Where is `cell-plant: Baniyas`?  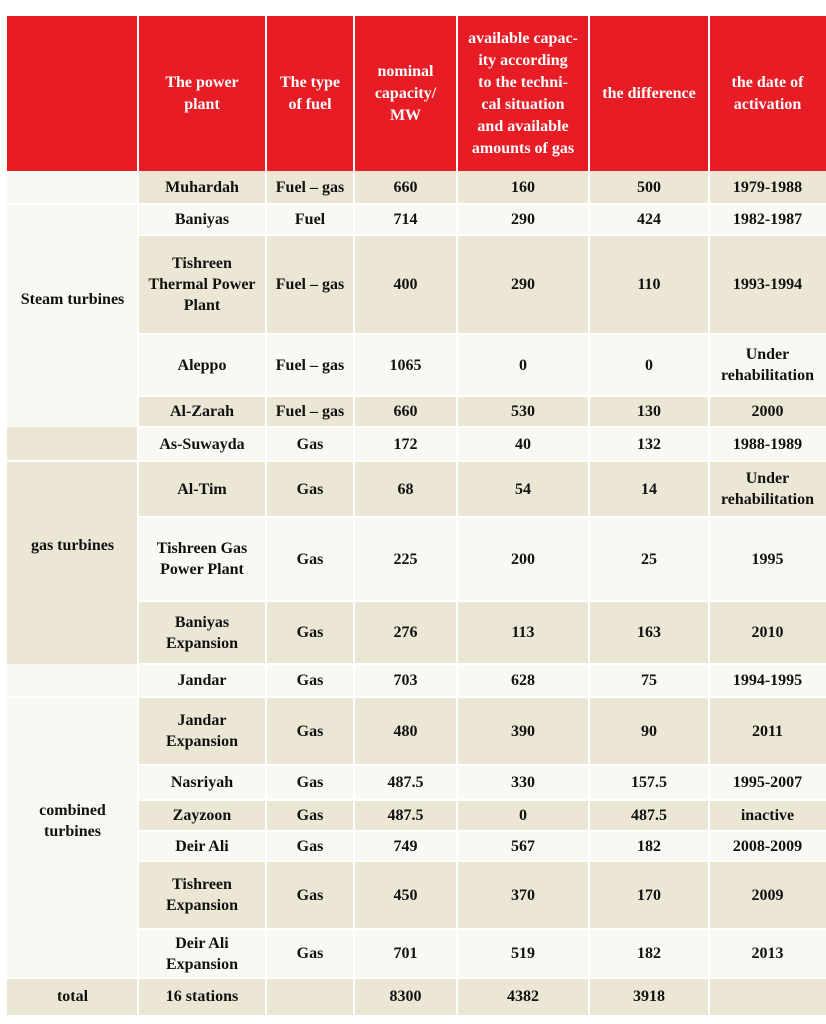 cell-plant: Baniyas is located at coordinates (202, 219).